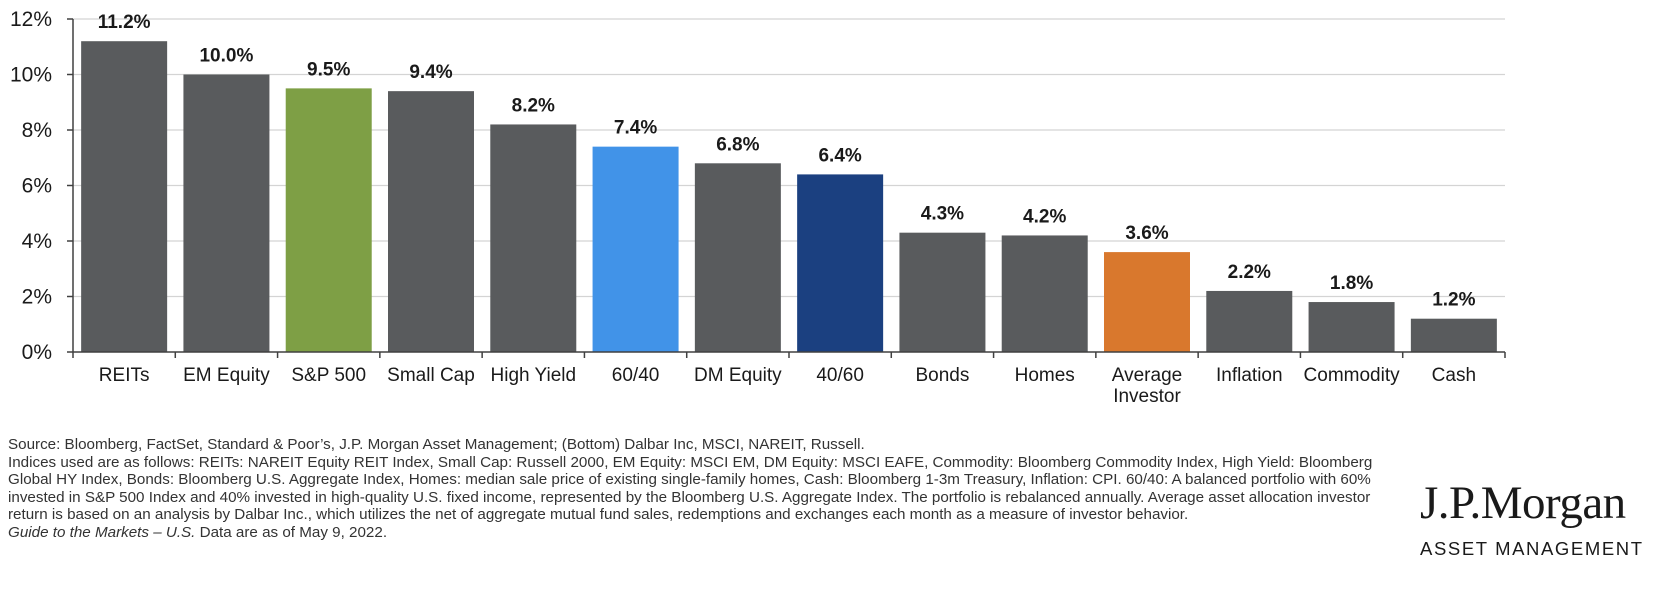  I want to click on x-tick-label: 60/40, so click(636, 375).